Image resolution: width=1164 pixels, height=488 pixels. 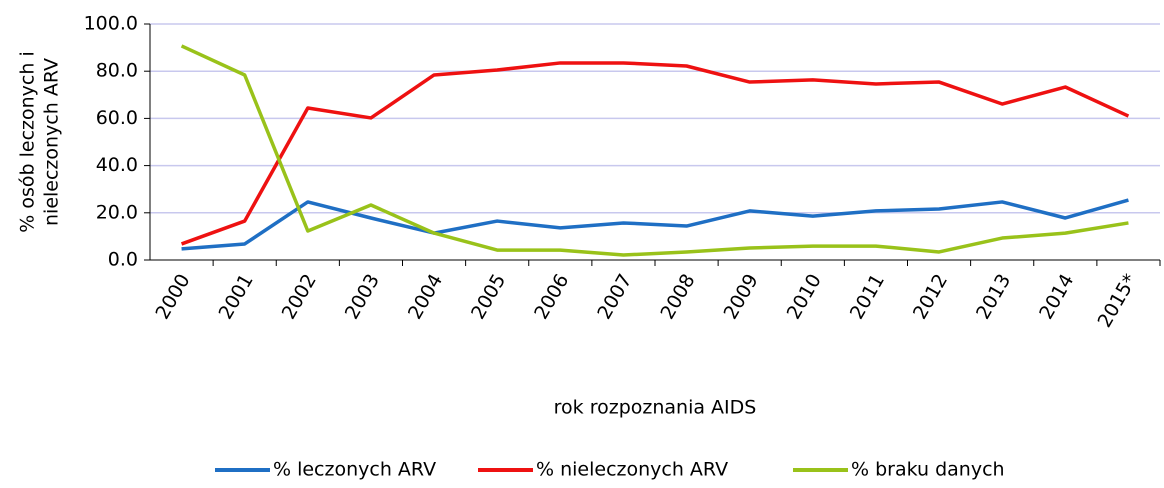 What do you see at coordinates (804, 296) in the screenshot?
I see `x-tick-label: 2010` at bounding box center [804, 296].